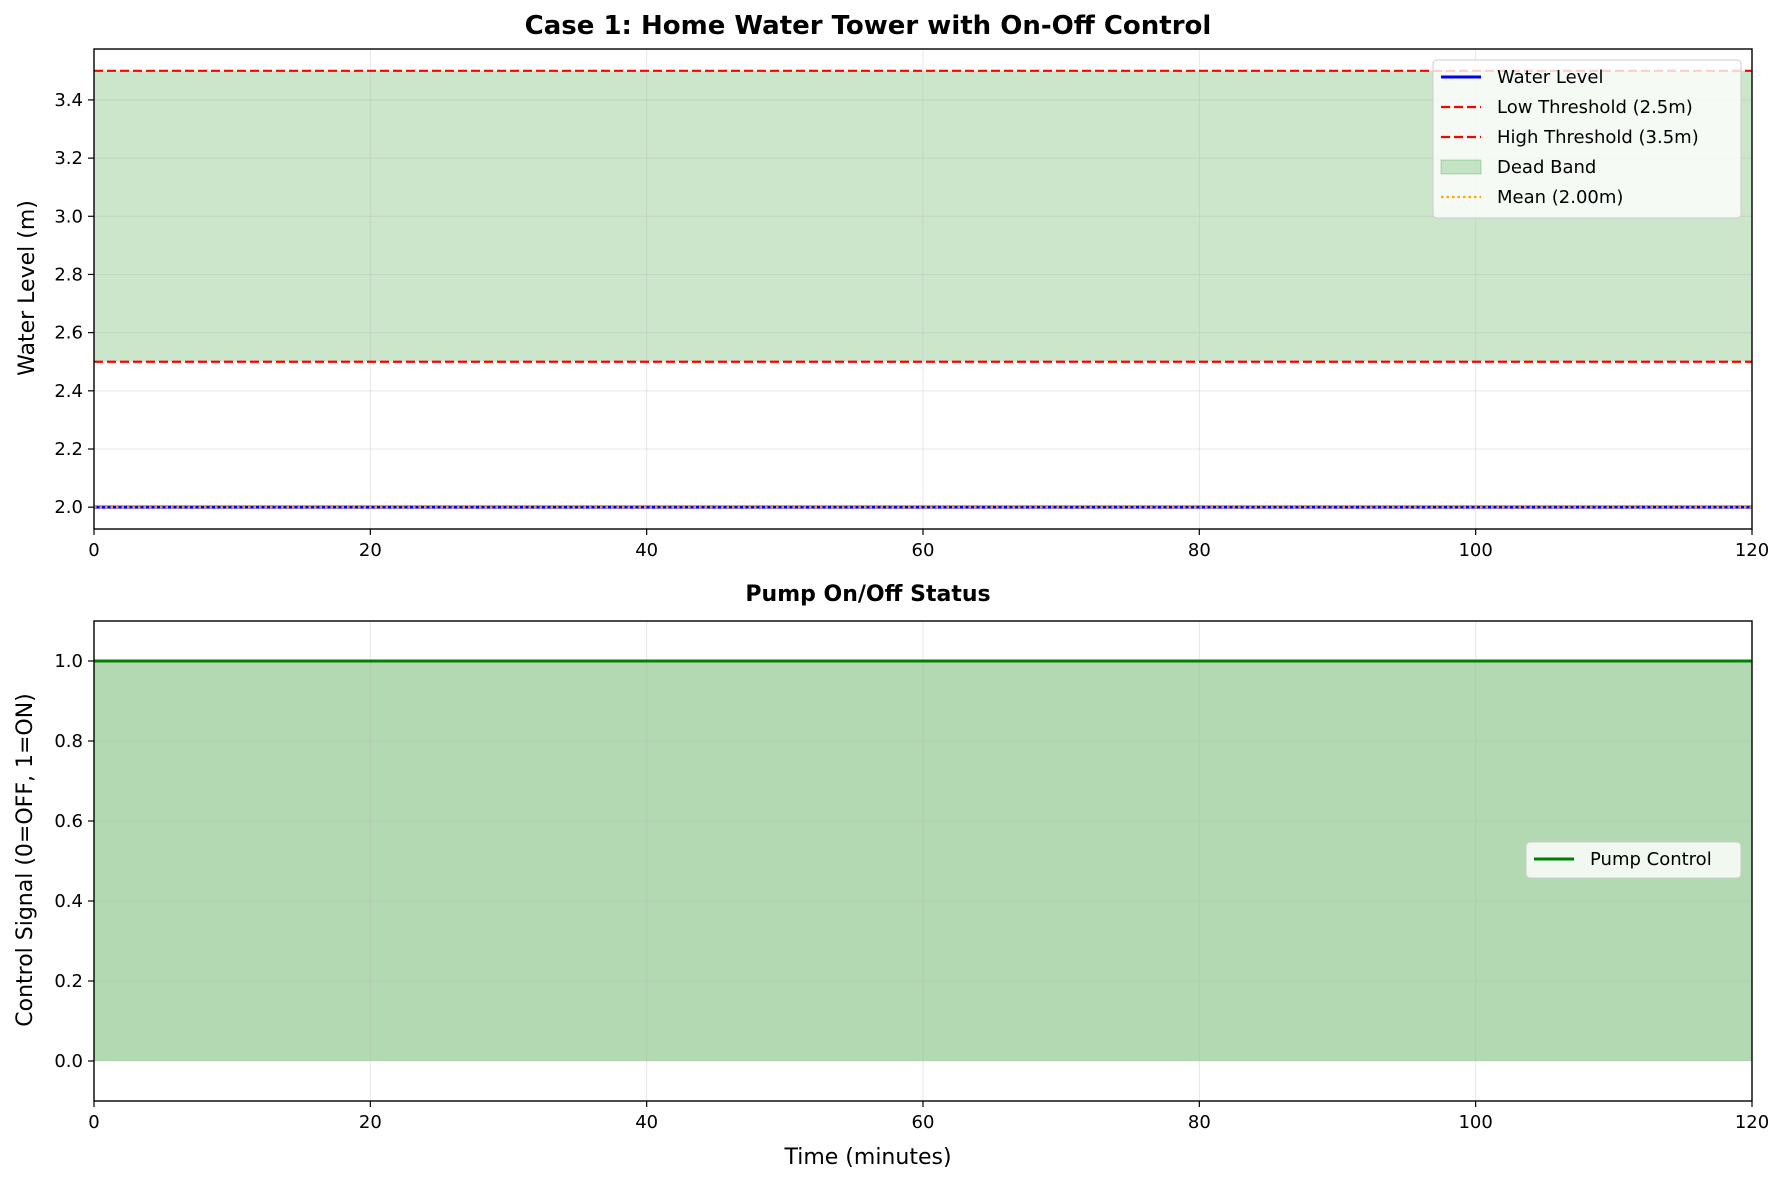 This screenshot has width=1782, height=1180. I want to click on y-tick-label: 3.4, so click(68, 100).